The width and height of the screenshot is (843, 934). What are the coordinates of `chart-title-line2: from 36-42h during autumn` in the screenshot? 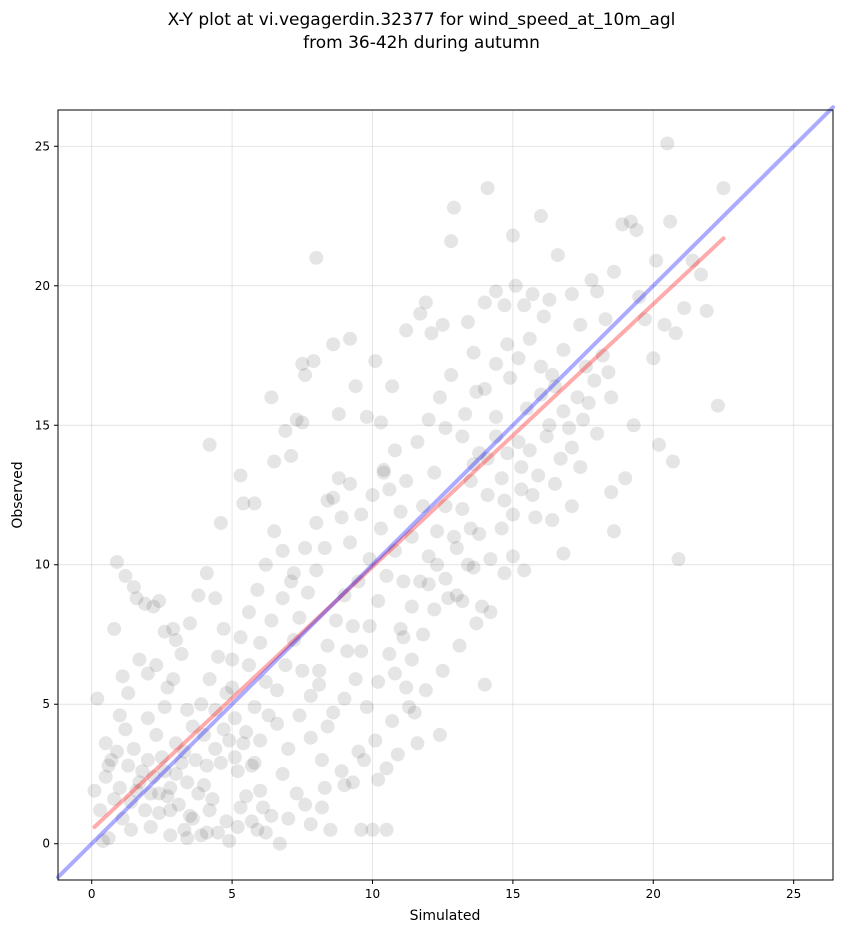 It's located at (421, 43).